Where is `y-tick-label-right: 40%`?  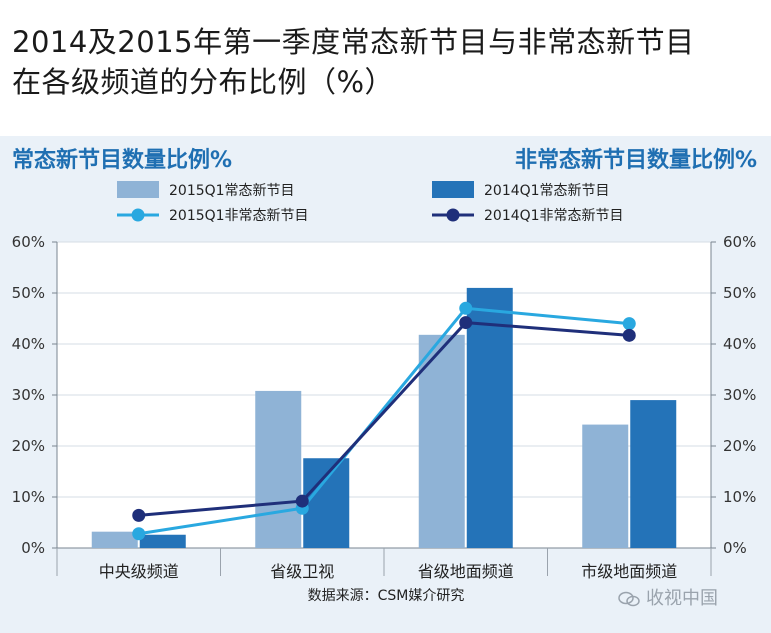
y-tick-label-right: 40% is located at coordinates (739, 344).